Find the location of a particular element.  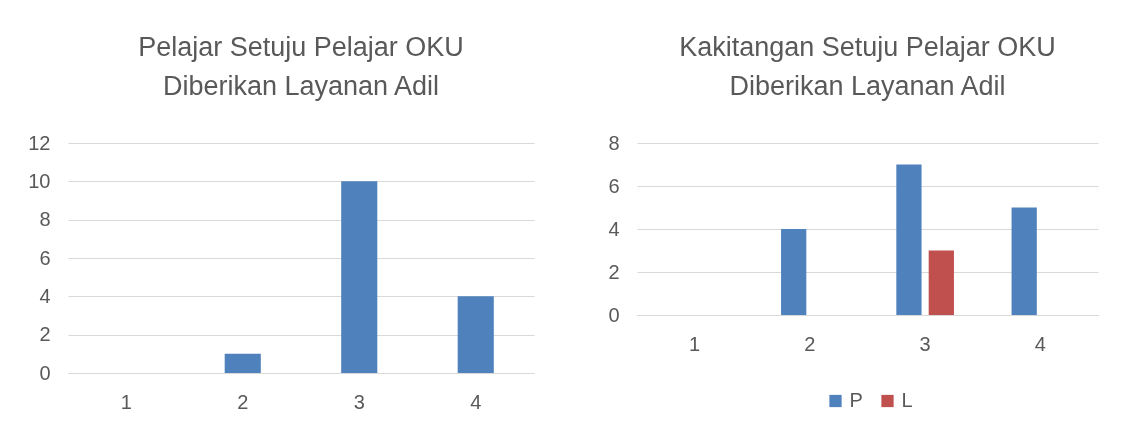

y-tick-label: 2 is located at coordinates (614, 271).